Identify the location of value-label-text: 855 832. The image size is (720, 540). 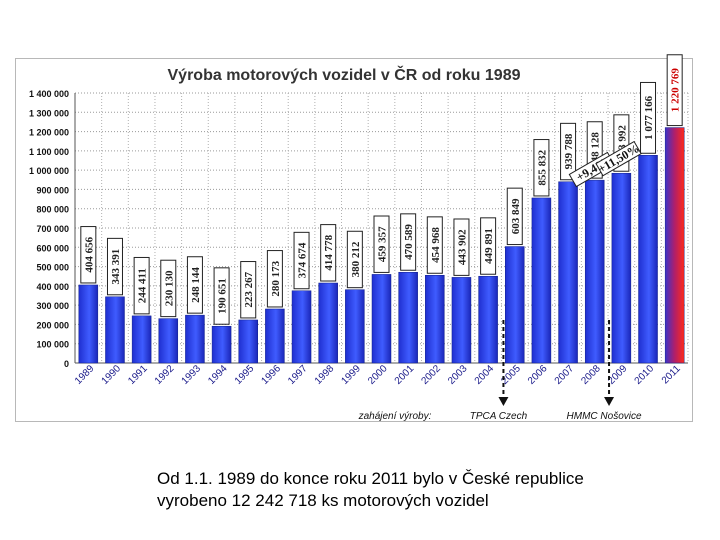
(542, 167).